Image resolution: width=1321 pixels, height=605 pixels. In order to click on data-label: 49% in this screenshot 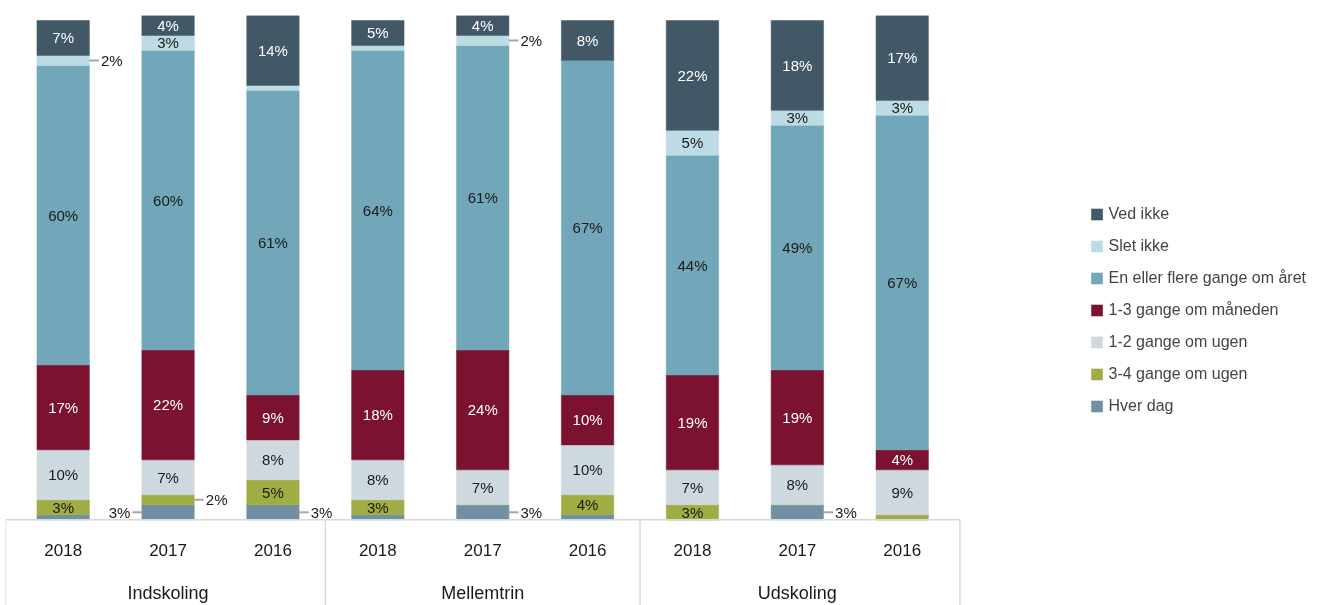, I will do `click(797, 248)`.